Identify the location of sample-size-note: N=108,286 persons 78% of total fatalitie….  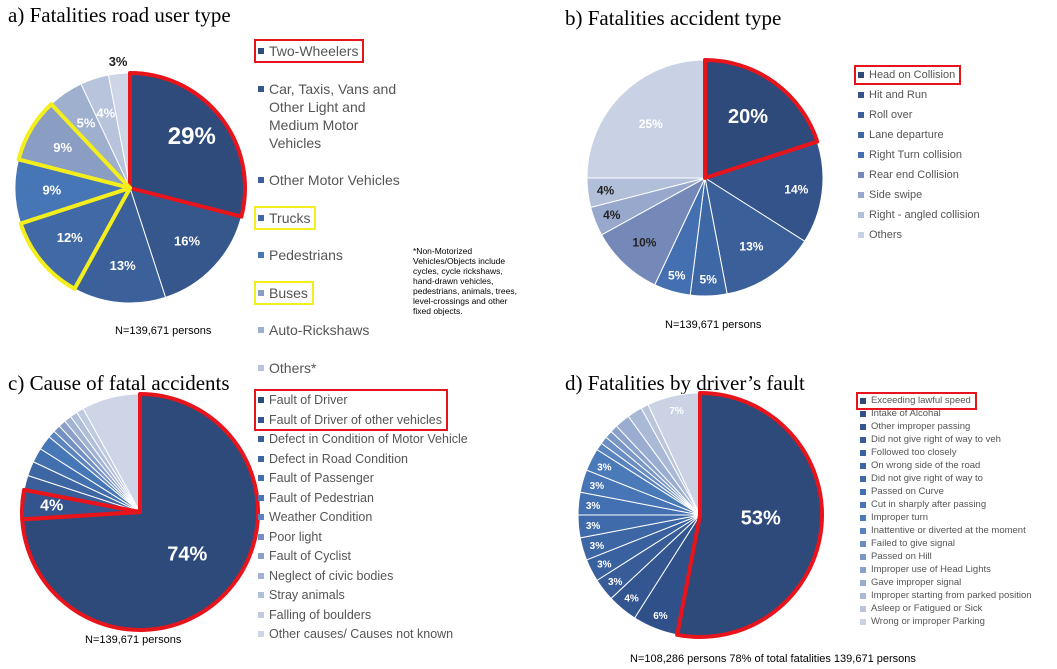
(773, 659).